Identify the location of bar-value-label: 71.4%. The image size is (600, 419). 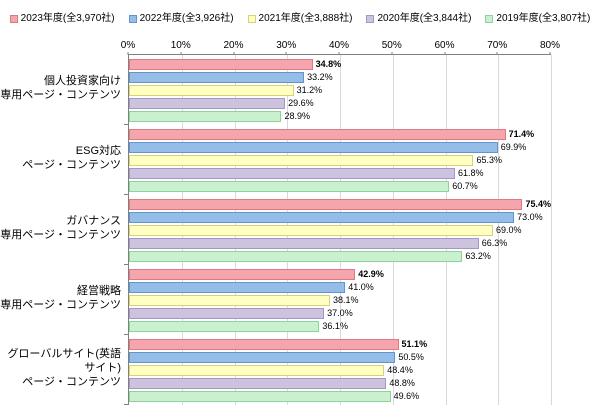
(521, 133).